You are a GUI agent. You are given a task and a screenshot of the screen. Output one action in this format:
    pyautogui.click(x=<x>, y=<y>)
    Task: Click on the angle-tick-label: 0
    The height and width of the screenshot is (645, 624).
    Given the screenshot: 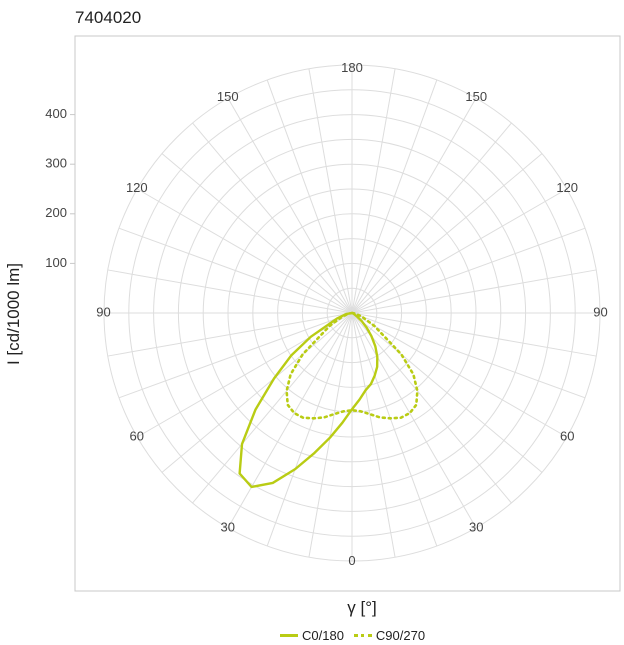 What is the action you would take?
    pyautogui.click(x=351, y=560)
    